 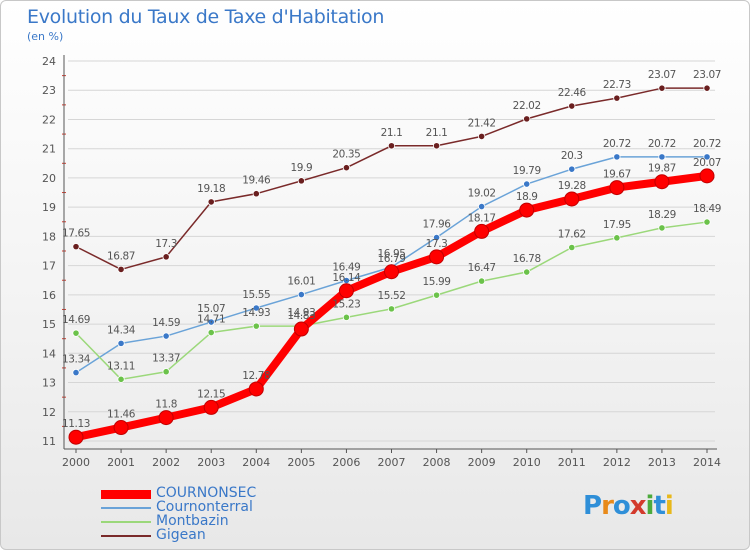 I want to click on data-label: 18.9, so click(x=527, y=197).